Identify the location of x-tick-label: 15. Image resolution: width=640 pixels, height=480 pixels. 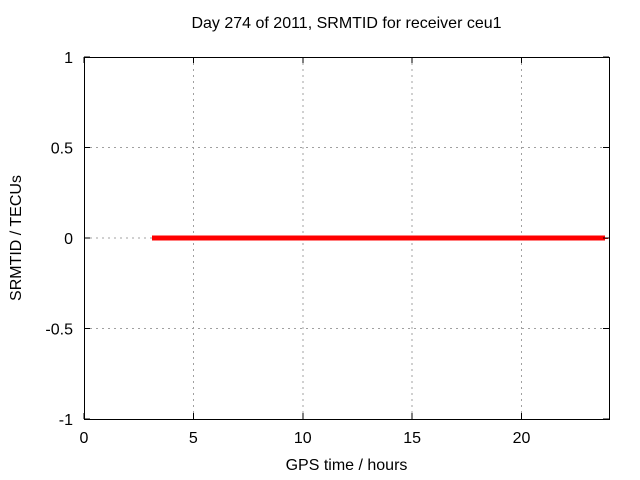
(412, 438).